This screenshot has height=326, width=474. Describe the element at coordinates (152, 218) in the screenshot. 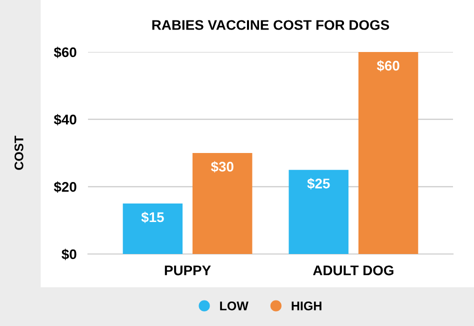

I see `data-label: $15` at that location.